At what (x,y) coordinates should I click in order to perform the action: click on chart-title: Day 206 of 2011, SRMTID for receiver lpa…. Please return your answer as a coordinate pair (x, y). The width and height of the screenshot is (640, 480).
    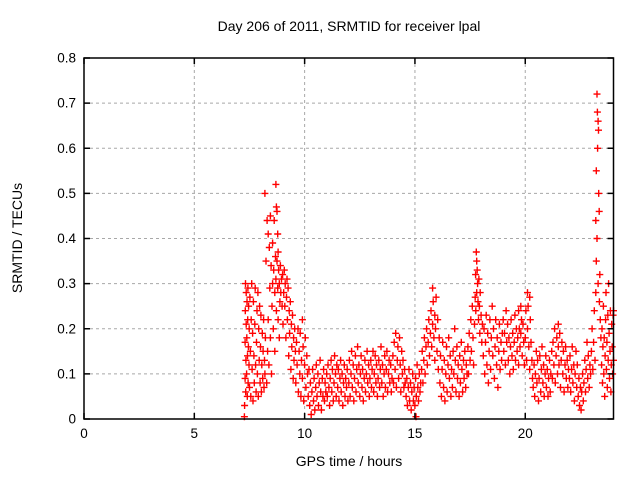
    Looking at the image, I should click on (349, 26).